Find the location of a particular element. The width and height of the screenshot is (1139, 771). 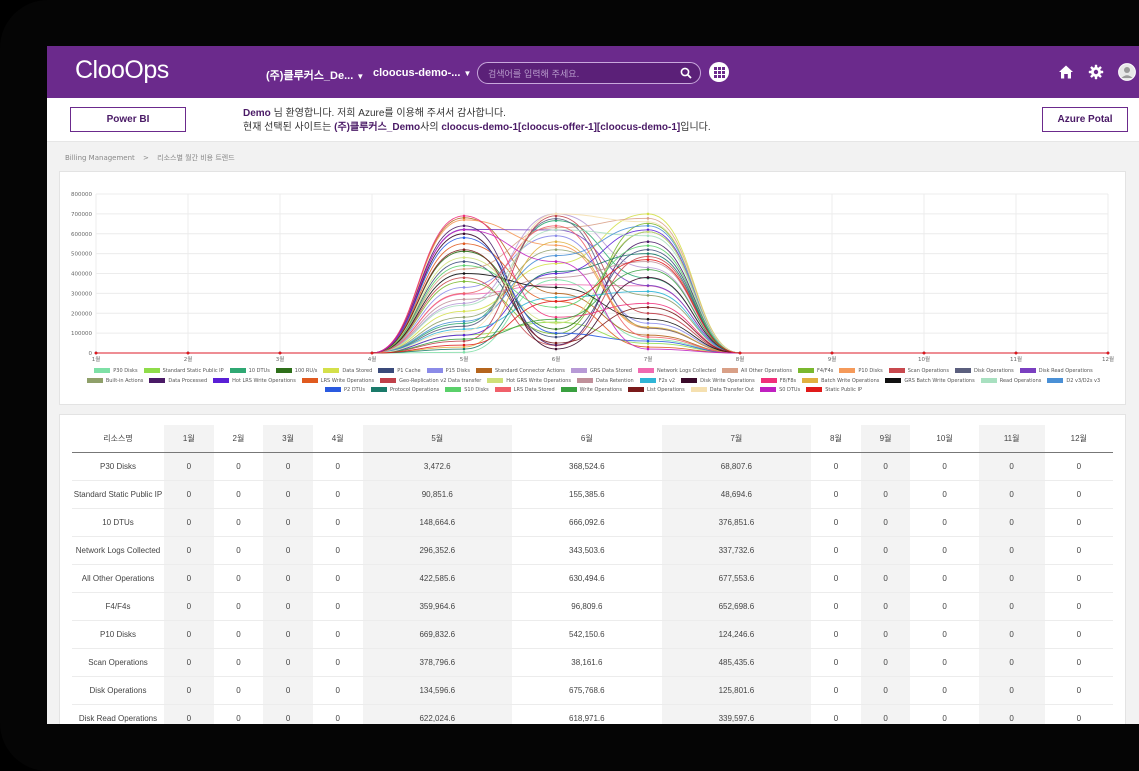

column-header-month: 1월 is located at coordinates (189, 439).